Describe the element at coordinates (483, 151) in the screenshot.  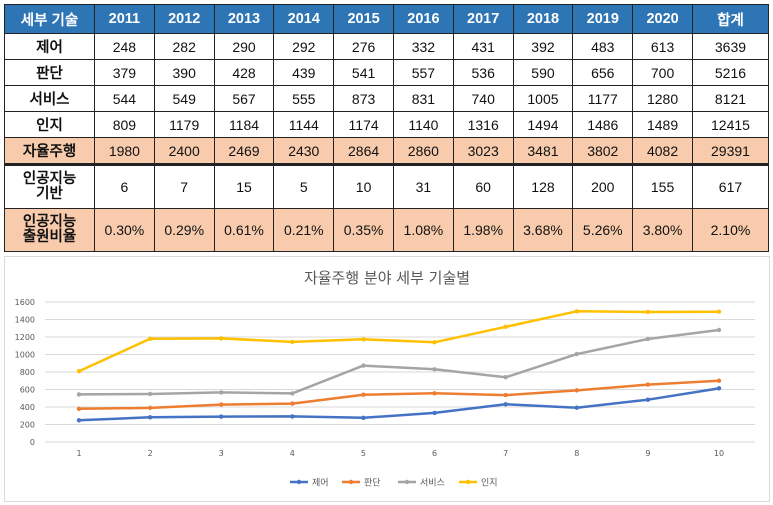
I see `table-cell: 3023` at that location.